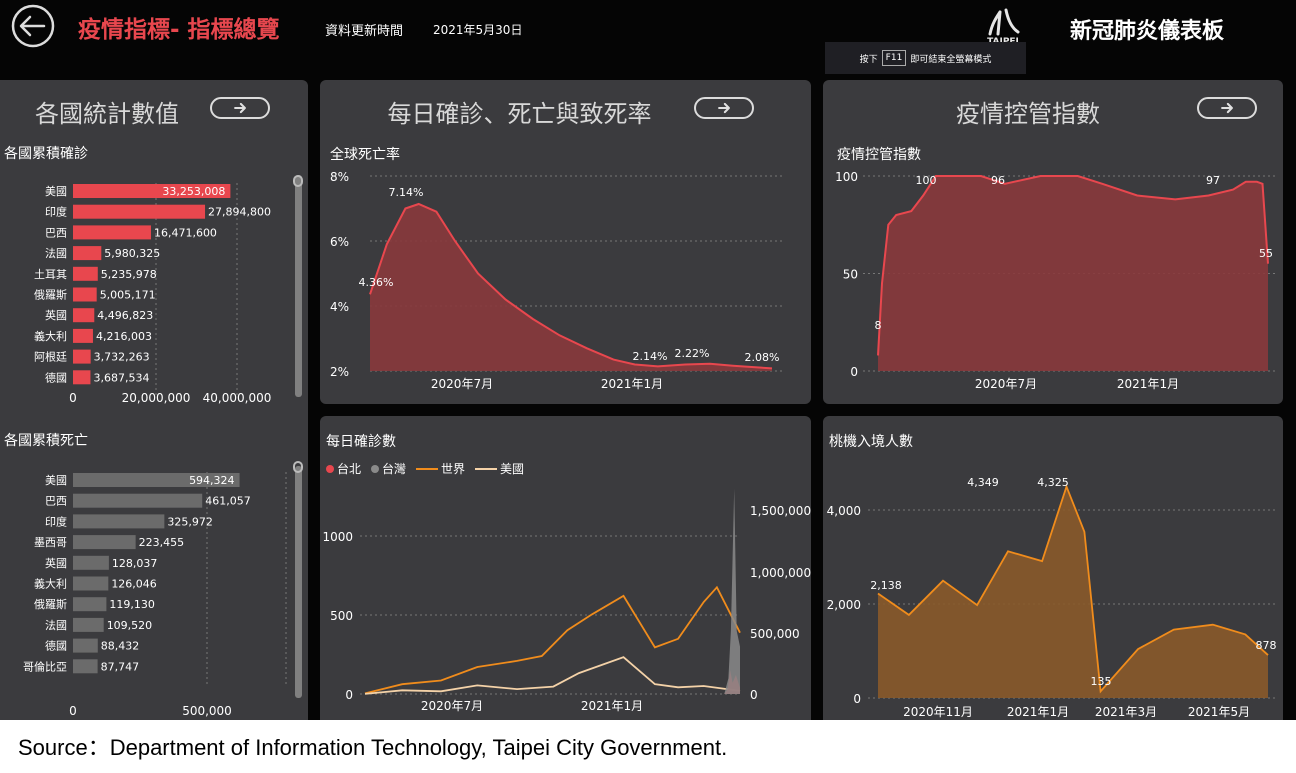 The width and height of the screenshot is (1296, 773). What do you see at coordinates (162, 542) in the screenshot?
I see `data-label: 223,455` at bounding box center [162, 542].